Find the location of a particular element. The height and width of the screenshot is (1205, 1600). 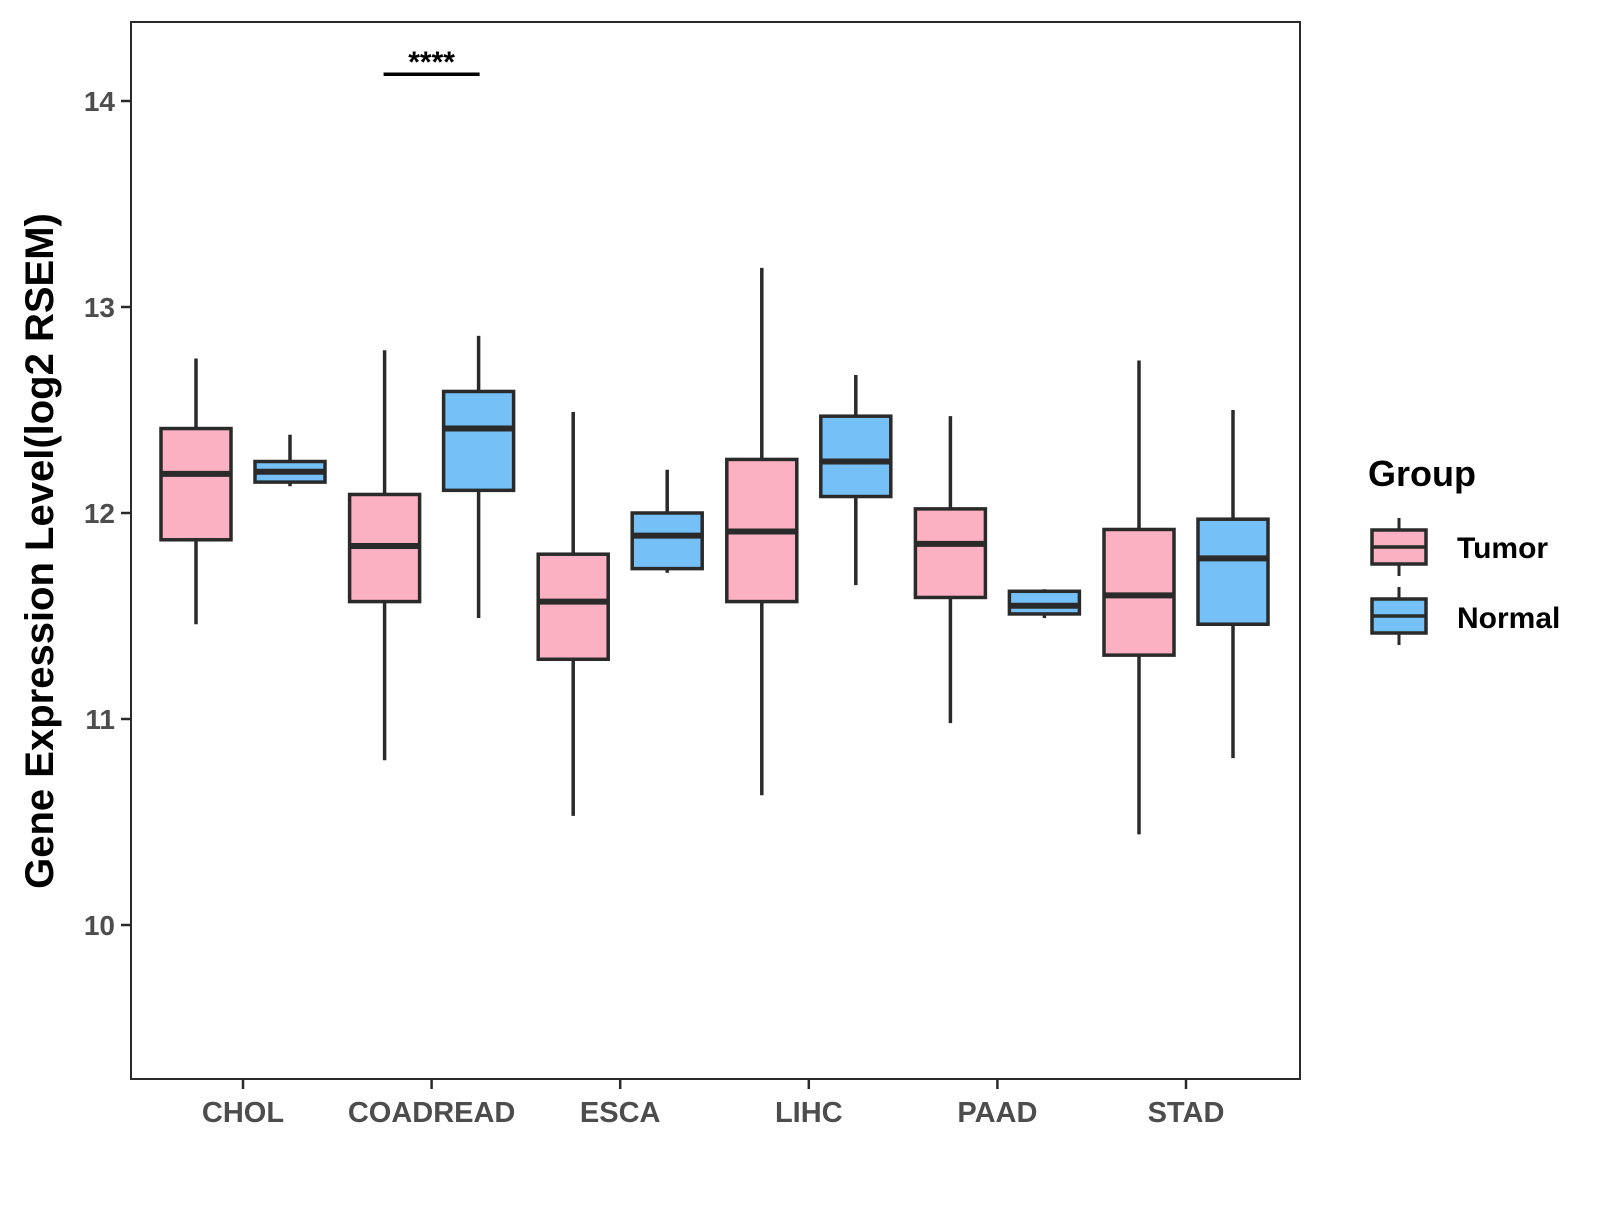

box-tumor-coadread is located at coordinates (384, 555).